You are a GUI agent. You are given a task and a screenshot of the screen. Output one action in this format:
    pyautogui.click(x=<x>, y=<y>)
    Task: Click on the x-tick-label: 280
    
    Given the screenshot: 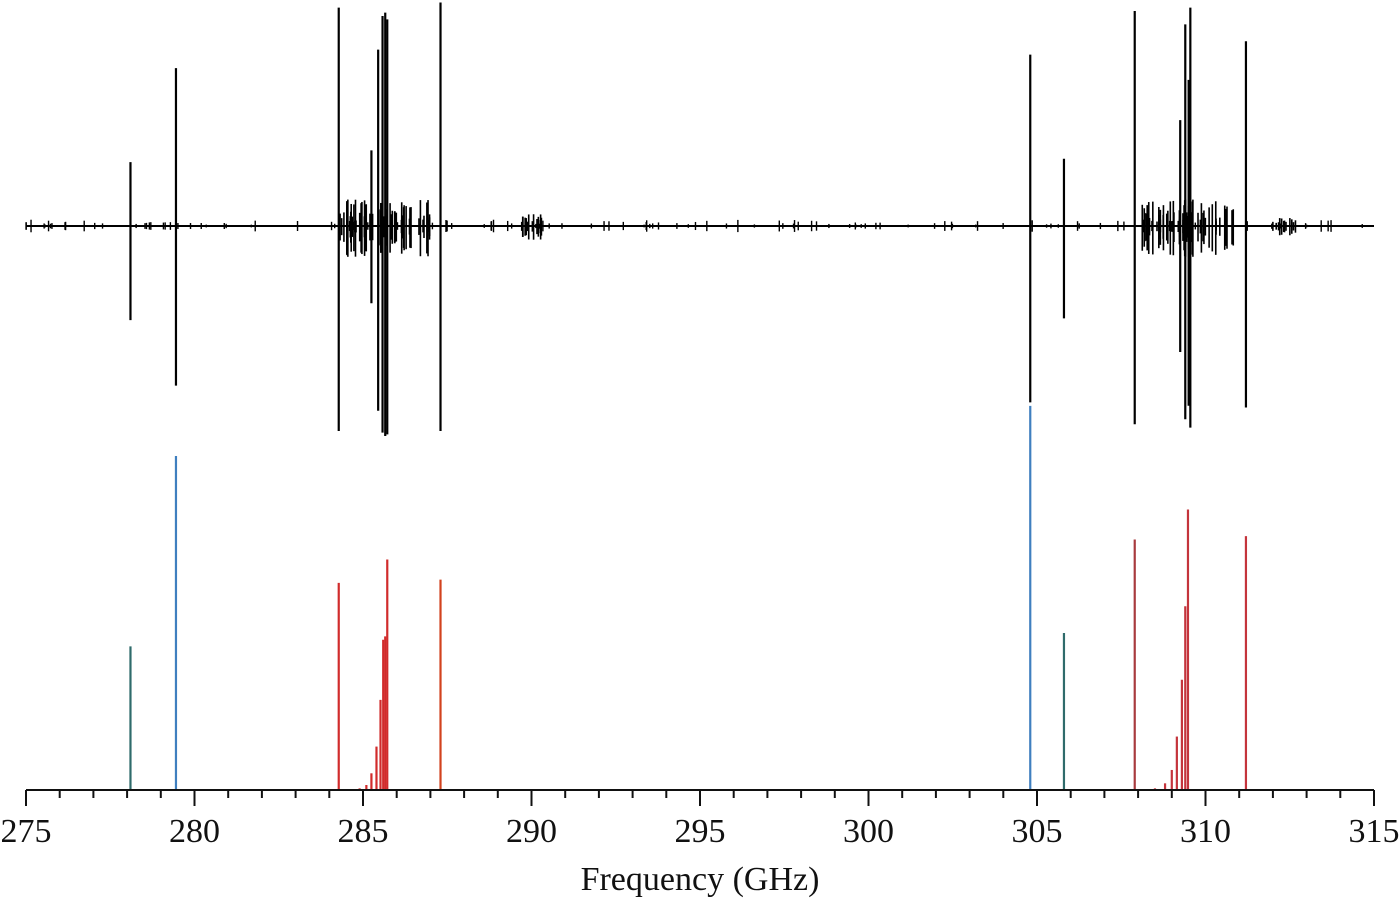 What is the action you would take?
    pyautogui.click(x=194, y=831)
    